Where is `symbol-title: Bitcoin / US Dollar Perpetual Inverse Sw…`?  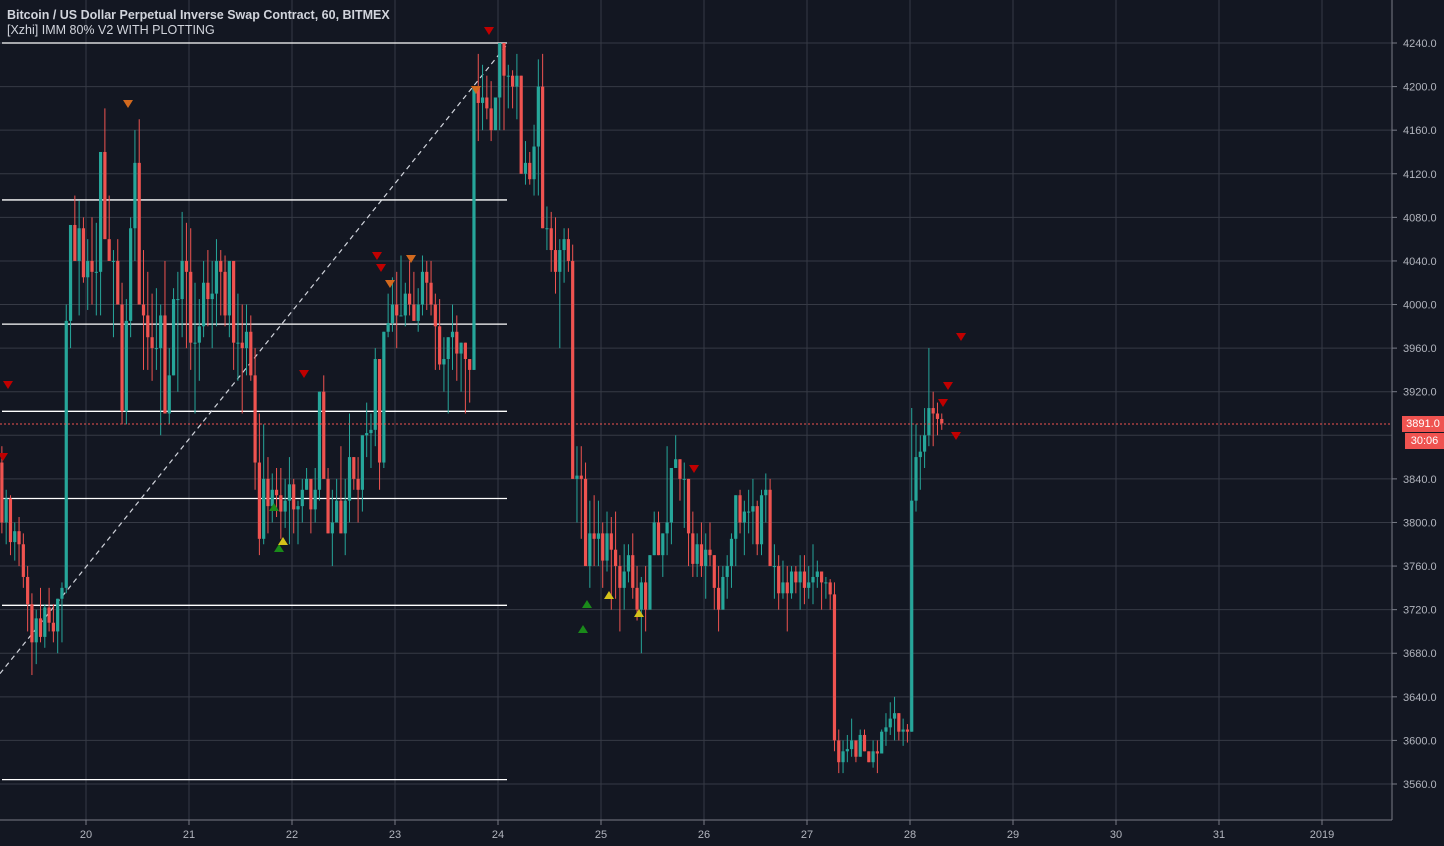 symbol-title: Bitcoin / US Dollar Perpetual Inverse Sw… is located at coordinates (198, 15).